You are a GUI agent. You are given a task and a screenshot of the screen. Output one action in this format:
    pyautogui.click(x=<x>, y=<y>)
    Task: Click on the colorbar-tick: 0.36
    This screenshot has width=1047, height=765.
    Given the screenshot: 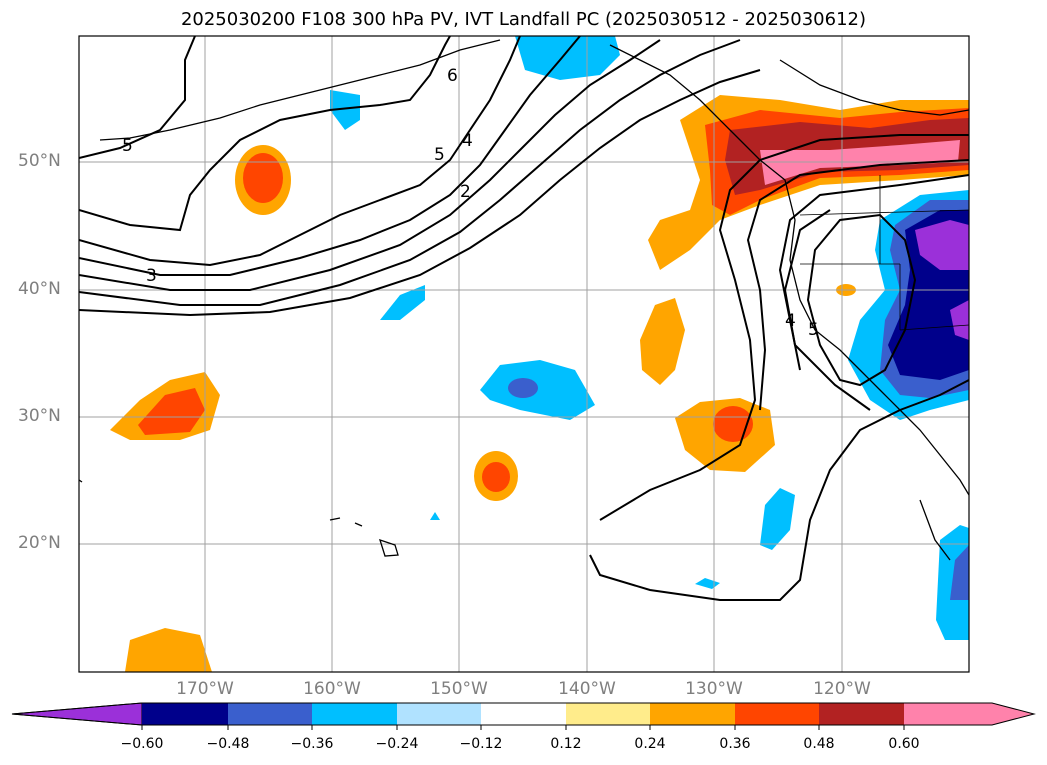 What is the action you would take?
    pyautogui.click(x=735, y=744)
    